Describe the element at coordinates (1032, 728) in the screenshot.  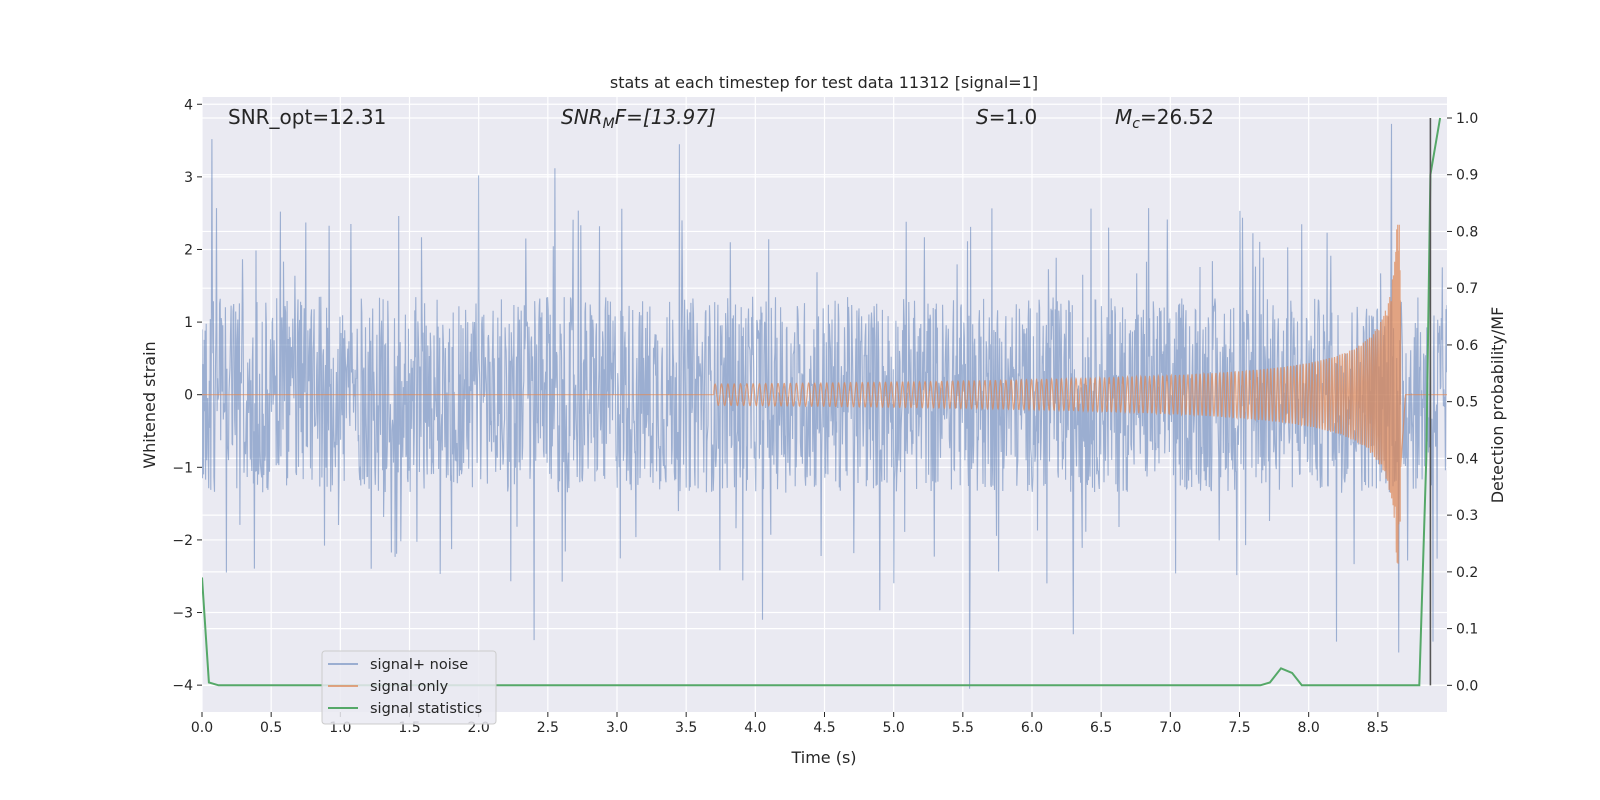
I see `x-tick-label: 6.0` at that location.